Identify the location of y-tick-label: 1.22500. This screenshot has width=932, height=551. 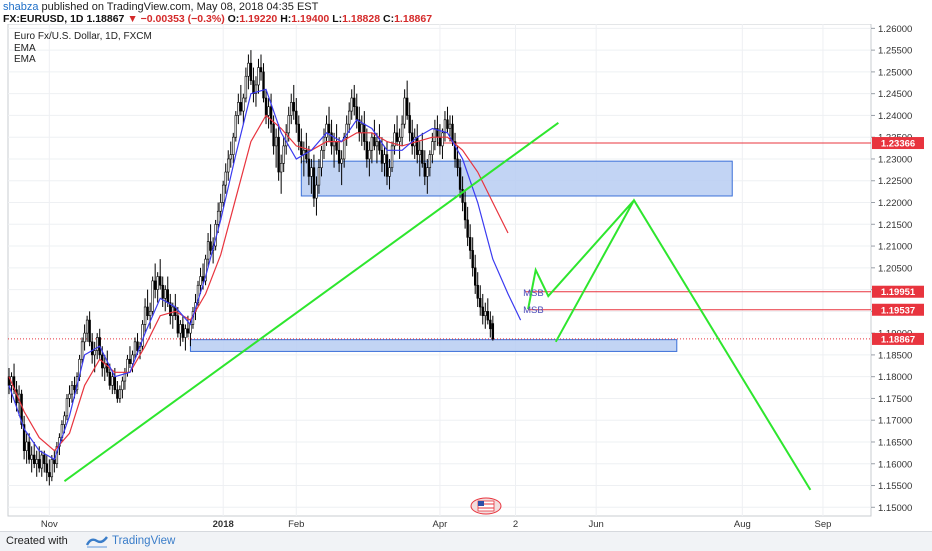
(895, 181).